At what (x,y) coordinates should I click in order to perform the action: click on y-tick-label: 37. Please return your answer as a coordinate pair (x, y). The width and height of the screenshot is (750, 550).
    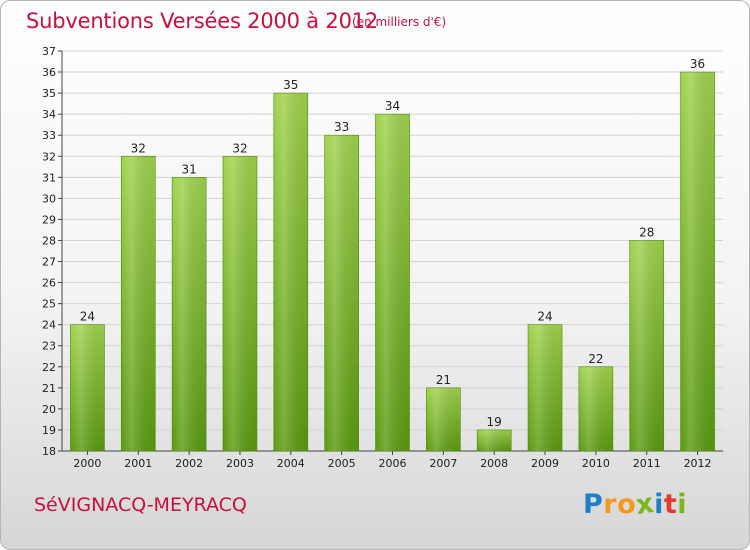
    Looking at the image, I should click on (49, 51).